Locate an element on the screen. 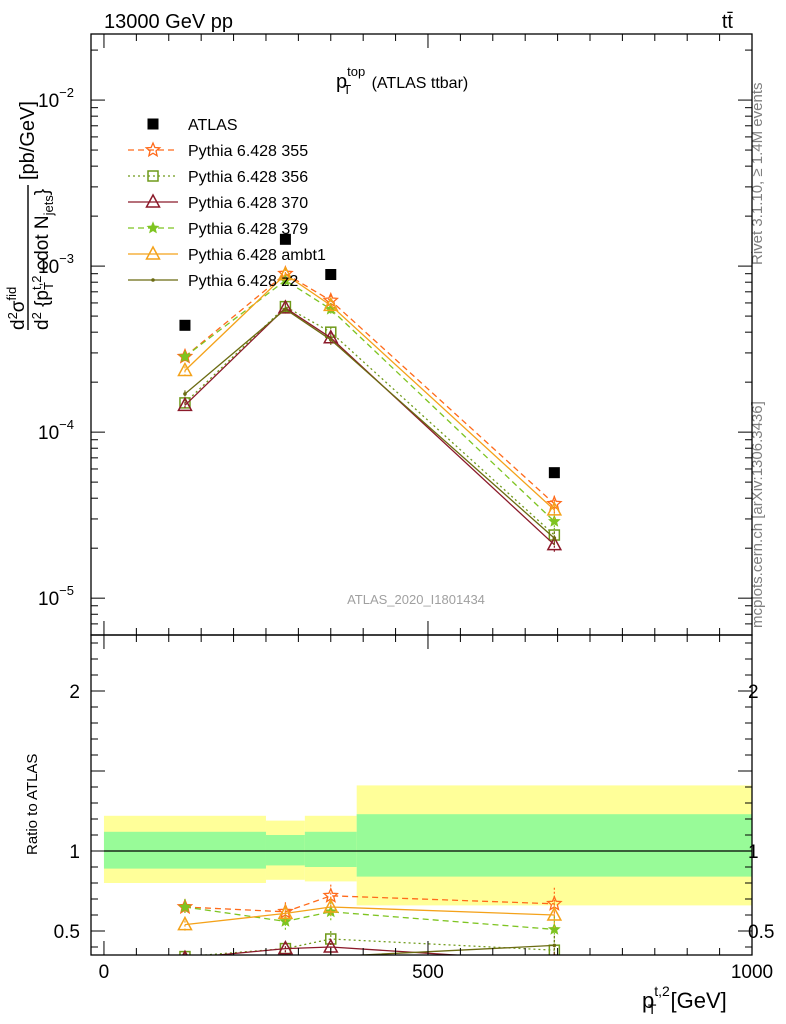 The image size is (786, 1024). ratio-ytick-label-right-0: 0.5 is located at coordinates (761, 932).